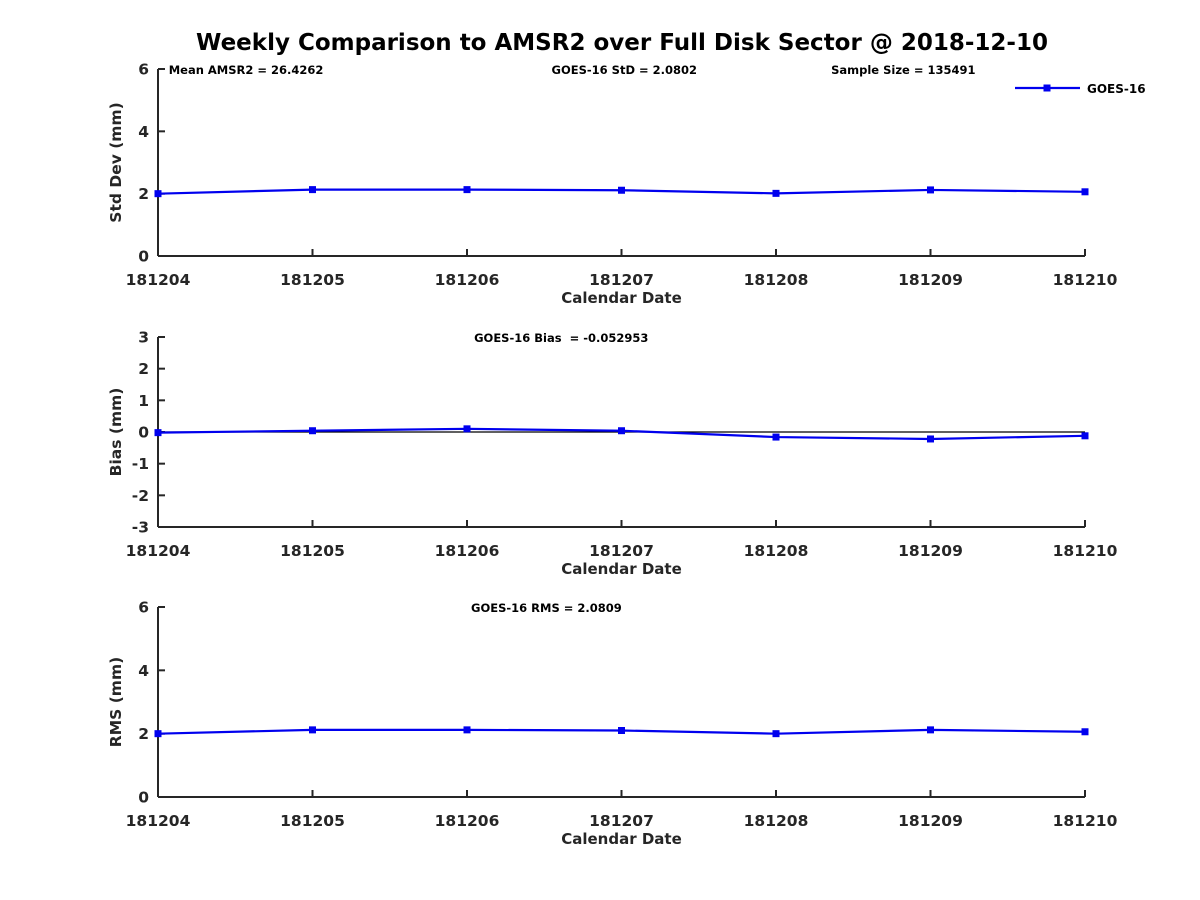 This screenshot has width=1200, height=900. I want to click on legend: GOES-16, so click(1080, 89).